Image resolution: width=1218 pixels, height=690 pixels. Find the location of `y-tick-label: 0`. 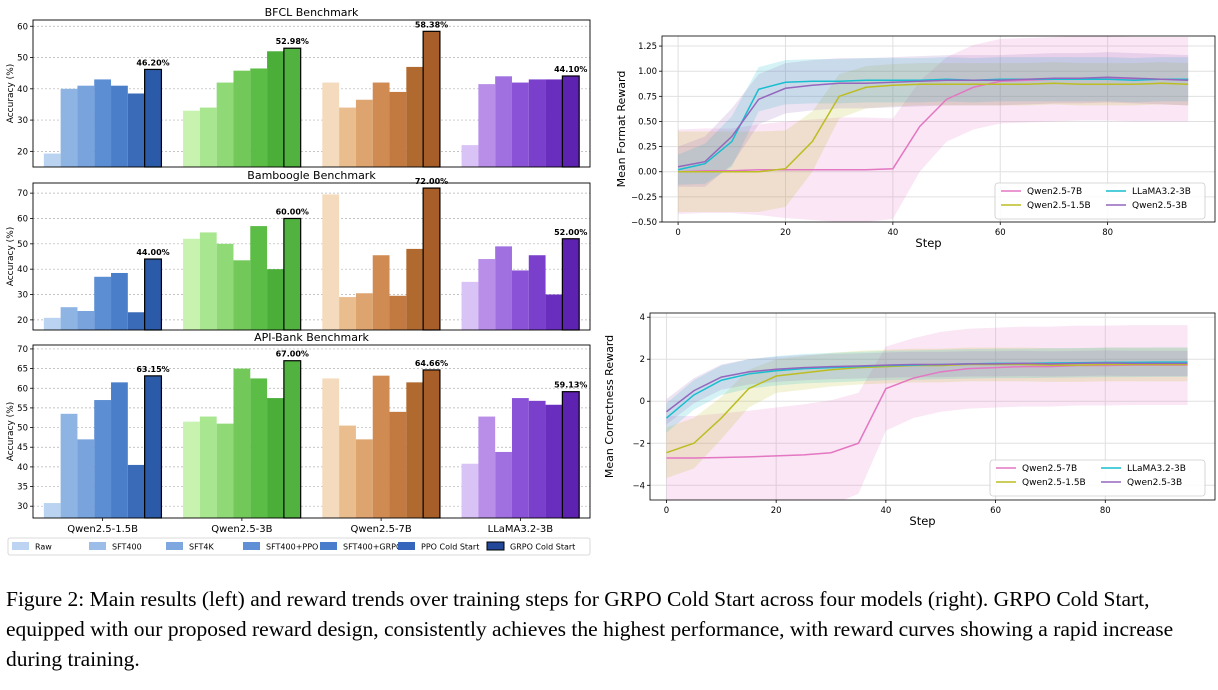

y-tick-label: 0 is located at coordinates (642, 402).